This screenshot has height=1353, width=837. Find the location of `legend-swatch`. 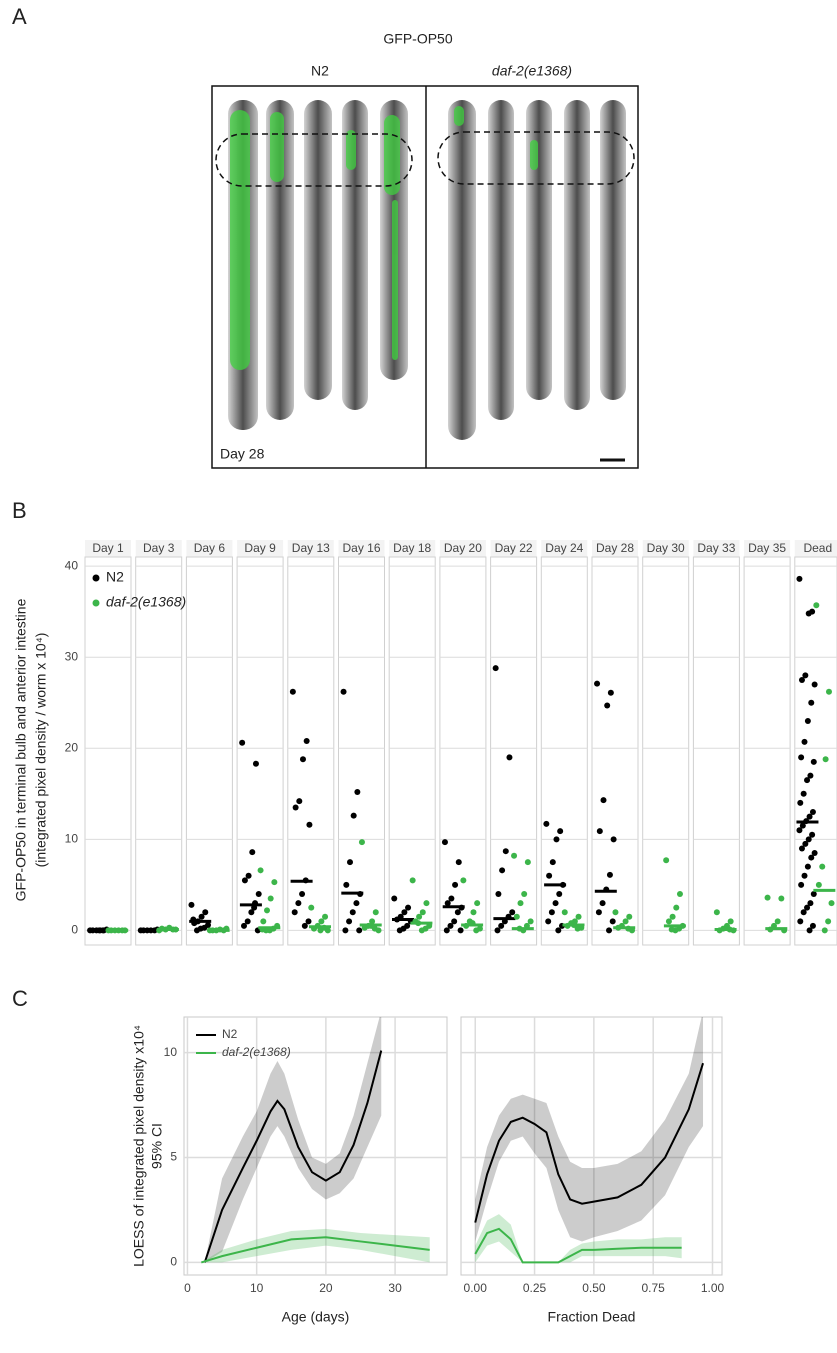

legend-swatch is located at coordinates (96, 603).